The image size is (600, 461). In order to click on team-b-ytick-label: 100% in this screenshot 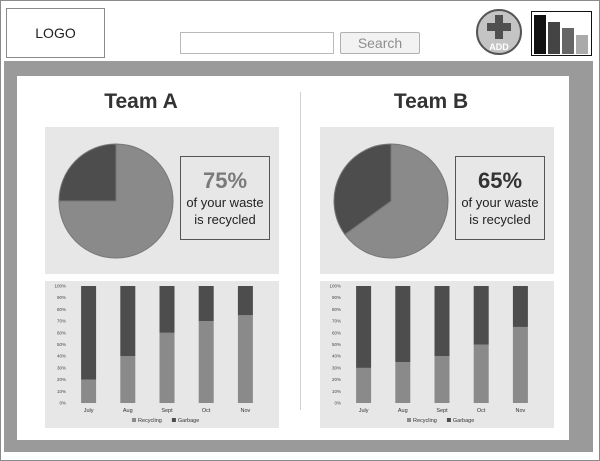, I will do `click(335, 286)`.